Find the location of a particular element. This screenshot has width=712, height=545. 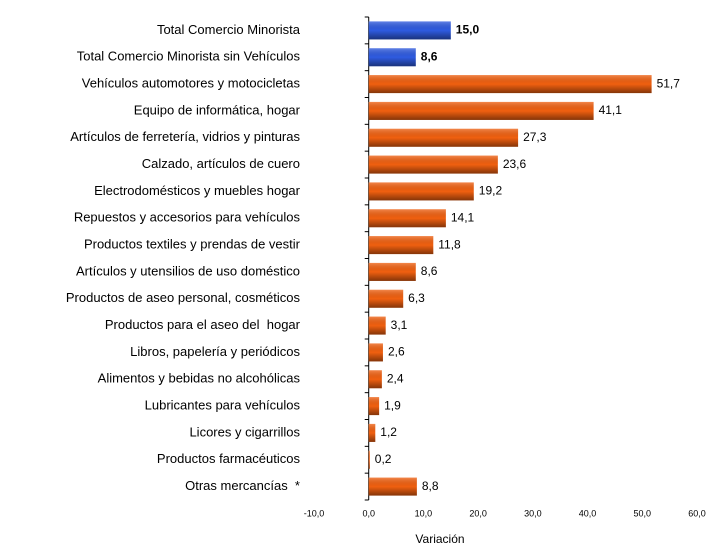

value-label: 19,2 is located at coordinates (491, 191).